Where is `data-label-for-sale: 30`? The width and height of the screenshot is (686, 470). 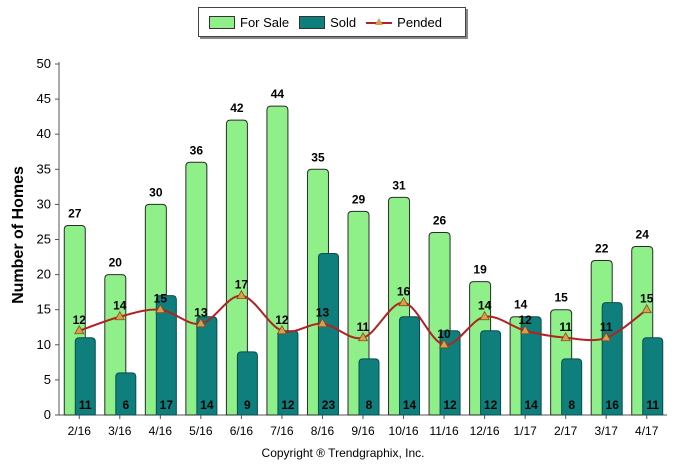 data-label-for-sale: 30 is located at coordinates (156, 192).